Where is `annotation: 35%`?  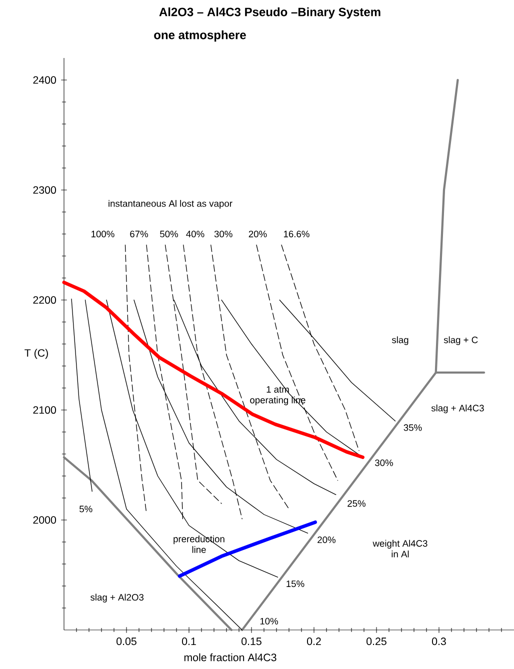
annotation: 35% is located at coordinates (413, 427).